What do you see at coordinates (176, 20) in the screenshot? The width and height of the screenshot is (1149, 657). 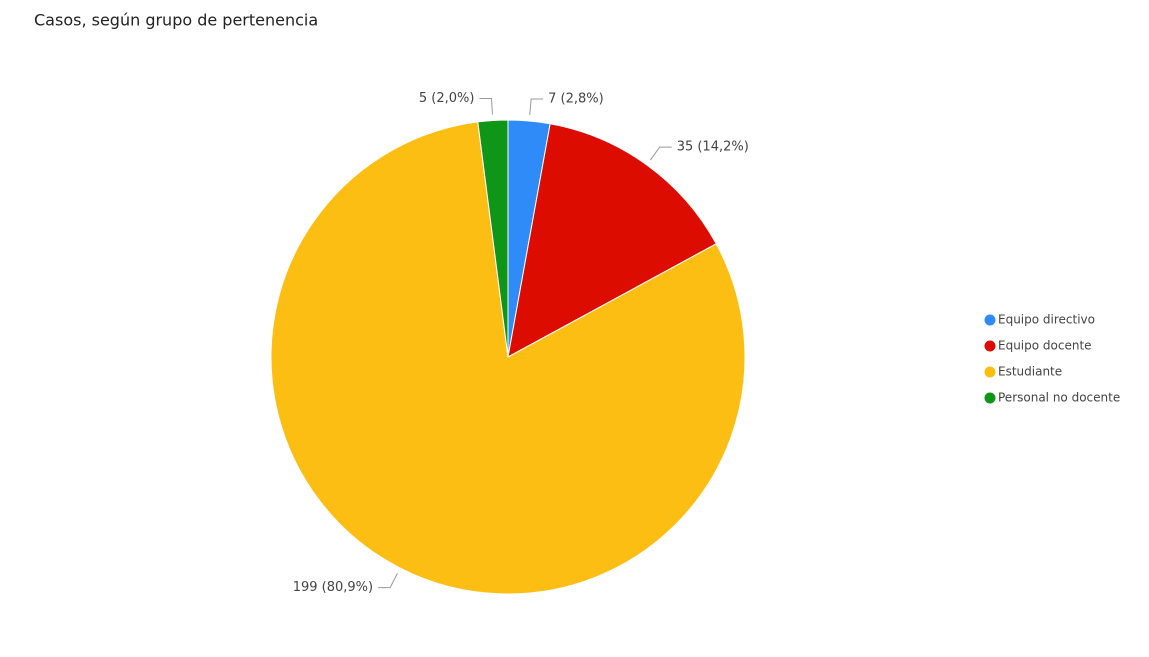 I see `chart-title: Casos, según grupo de pertenencia` at bounding box center [176, 20].